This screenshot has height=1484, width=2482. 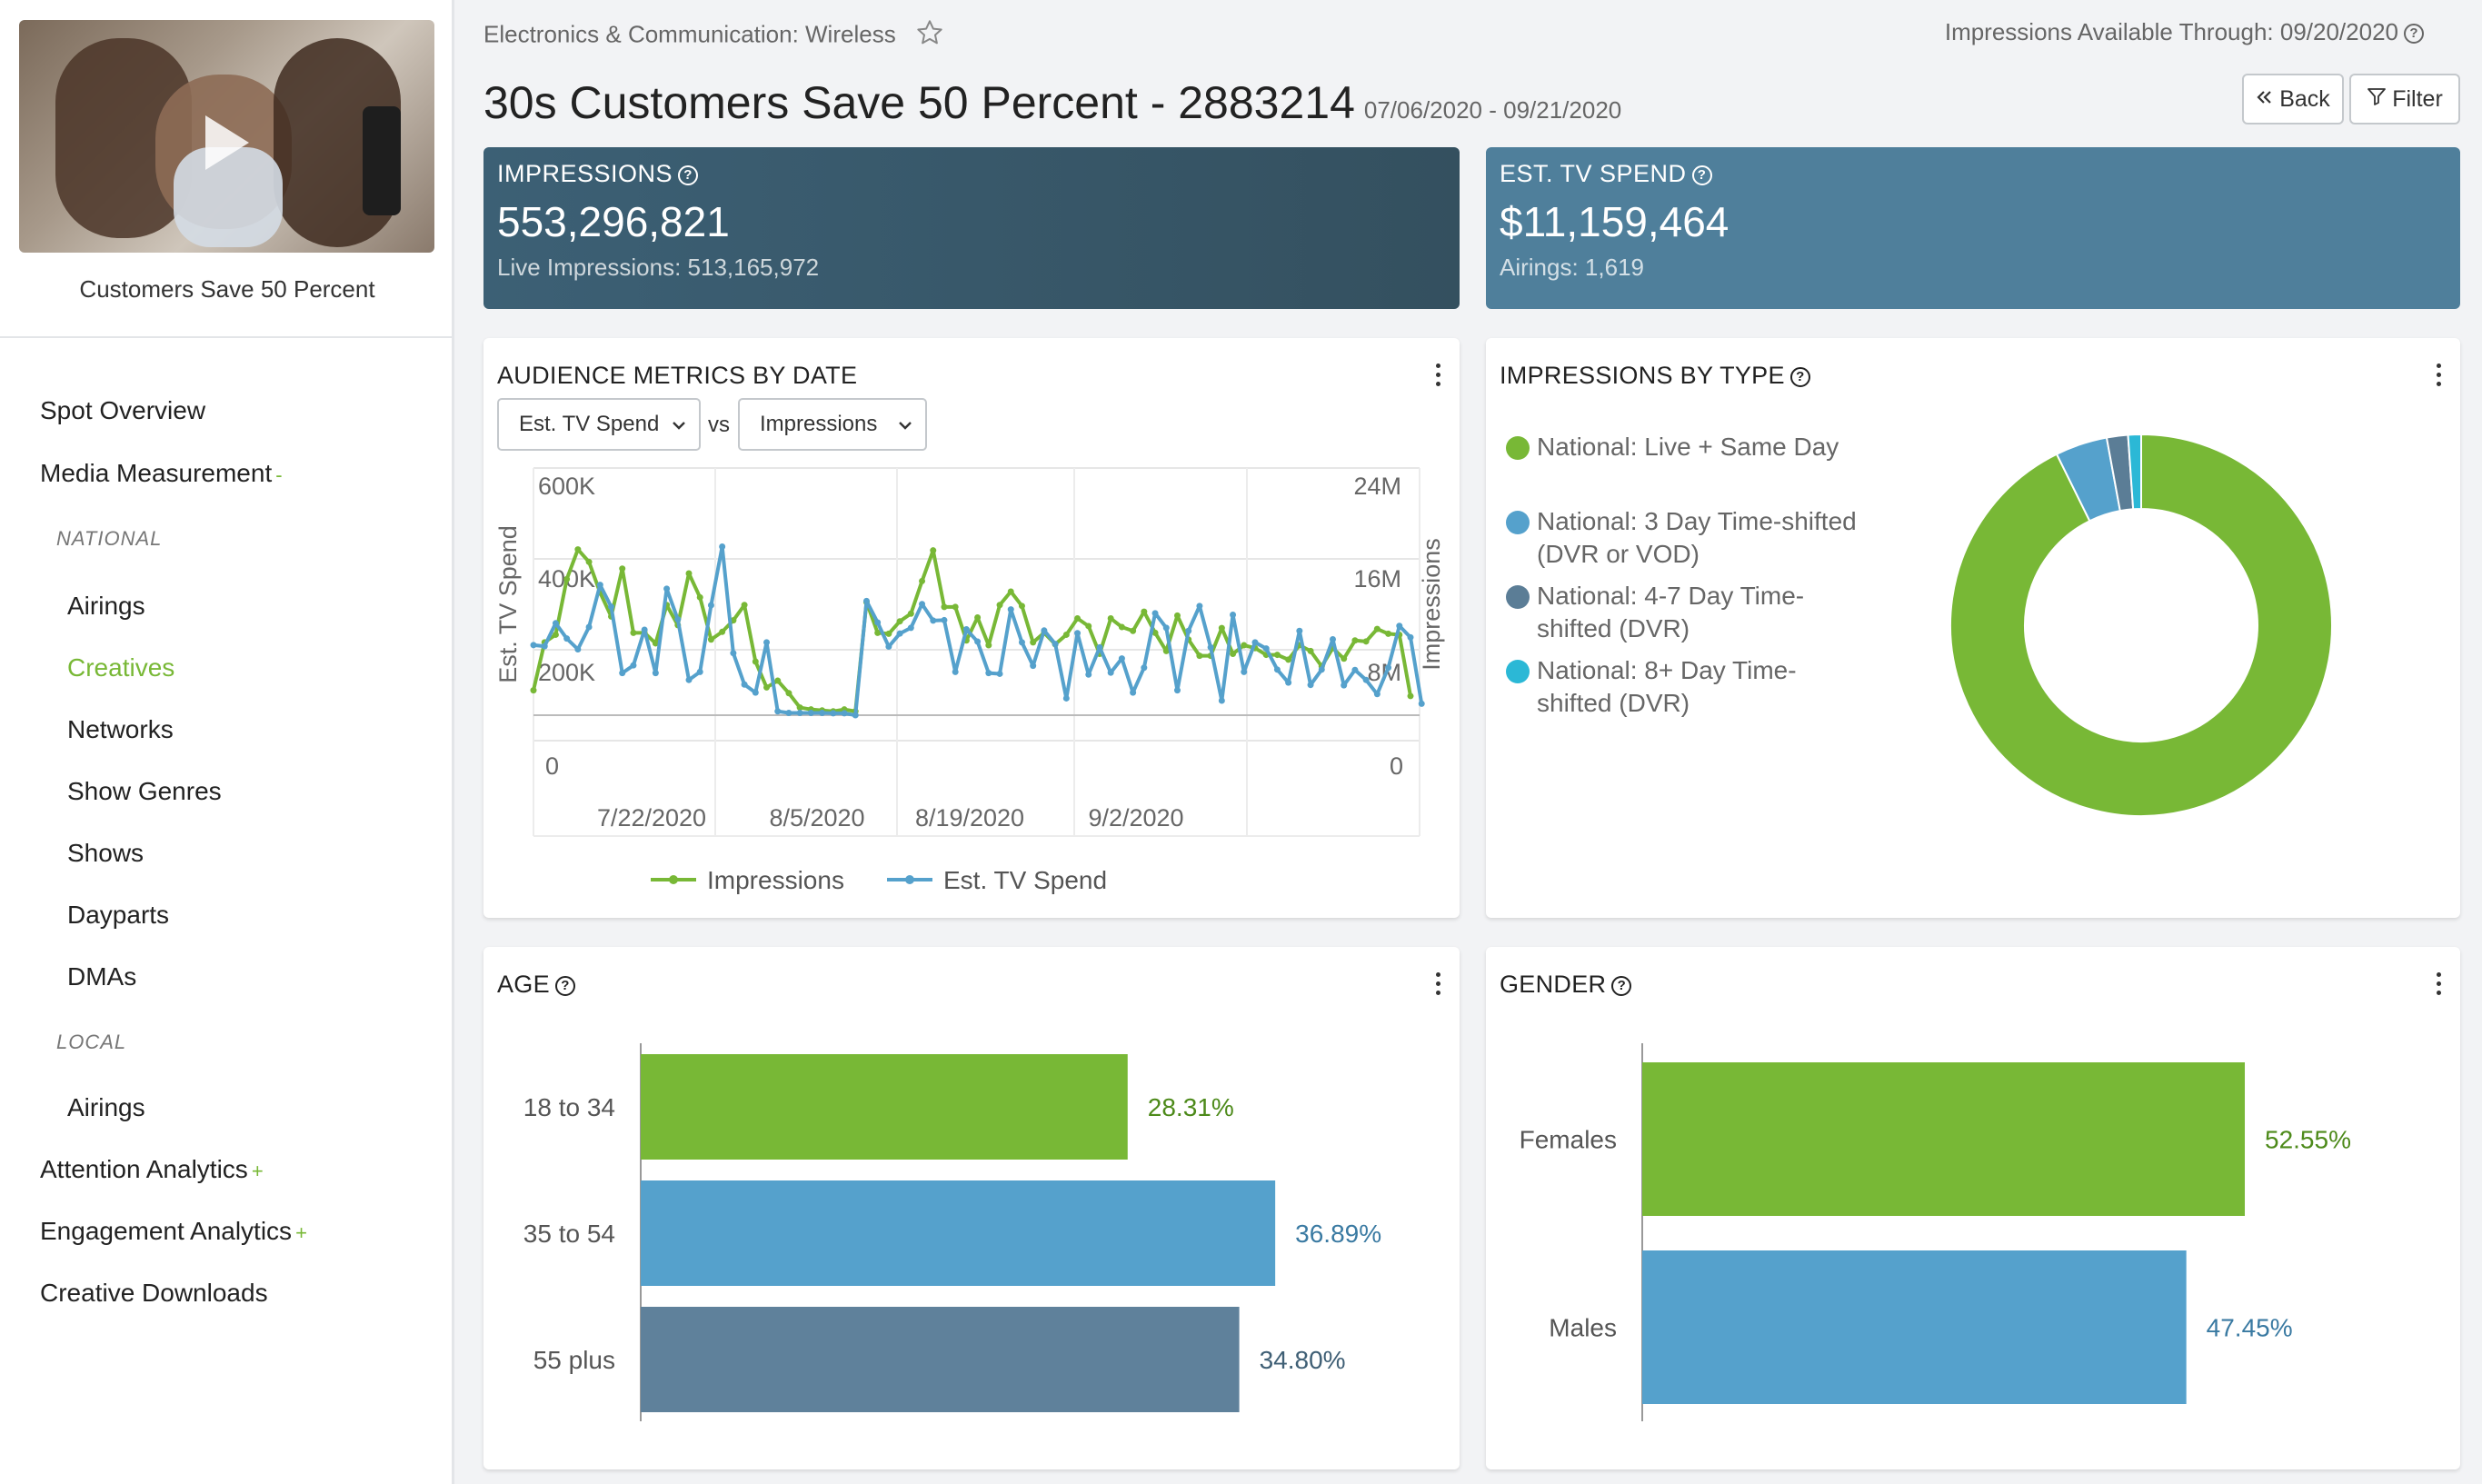 I want to click on sidebar-item-dmas: DMAs, so click(x=102, y=976).